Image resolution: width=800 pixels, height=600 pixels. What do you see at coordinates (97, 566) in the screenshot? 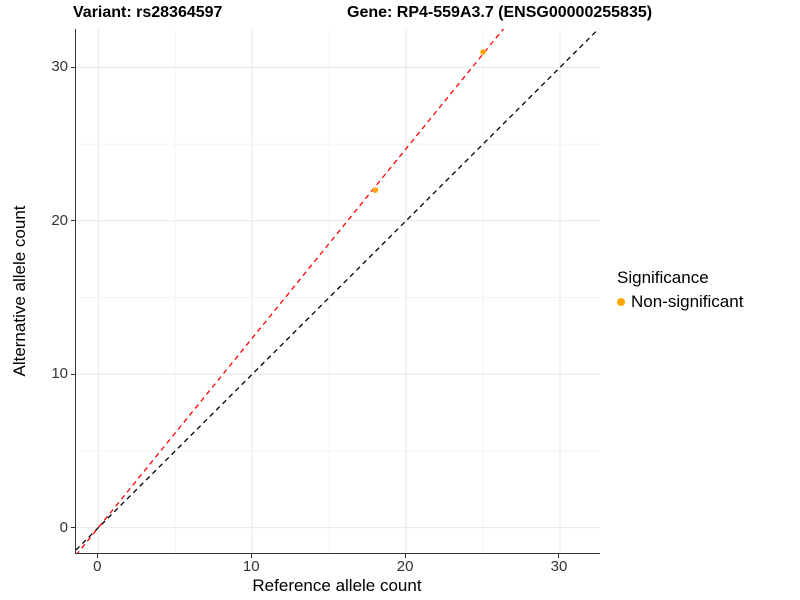
I see `x-tick-label: 0` at bounding box center [97, 566].